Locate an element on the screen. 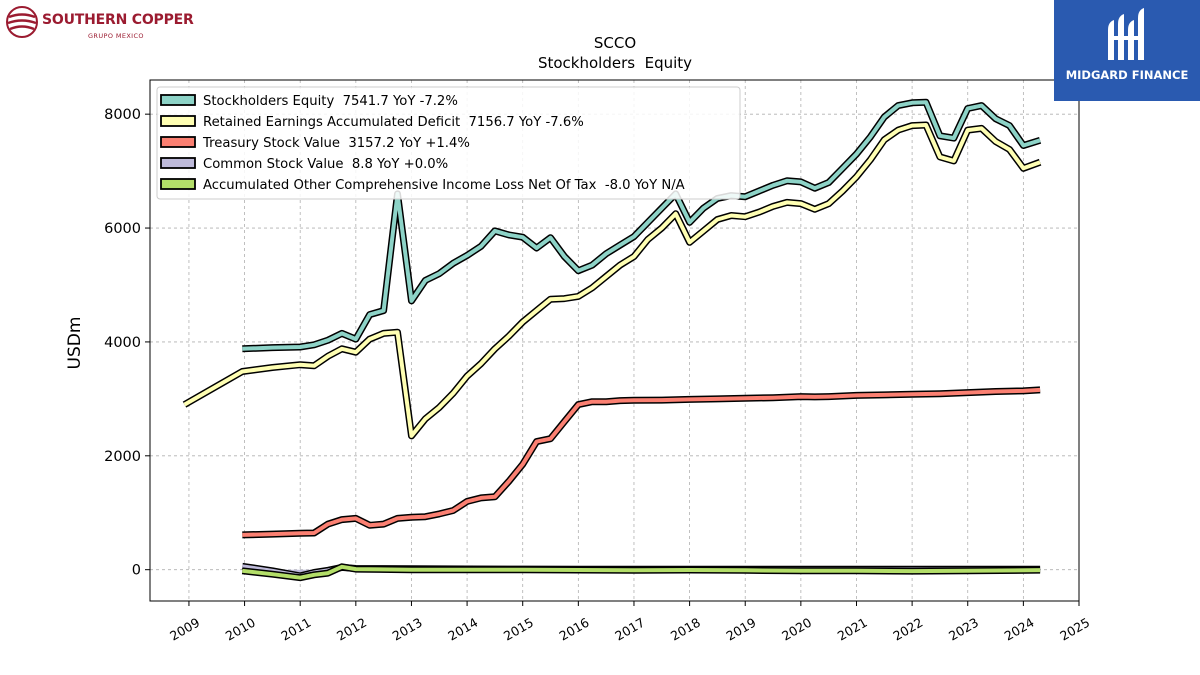 The height and width of the screenshot is (675, 1200). x-tick-label: 2021 is located at coordinates (852, 629).